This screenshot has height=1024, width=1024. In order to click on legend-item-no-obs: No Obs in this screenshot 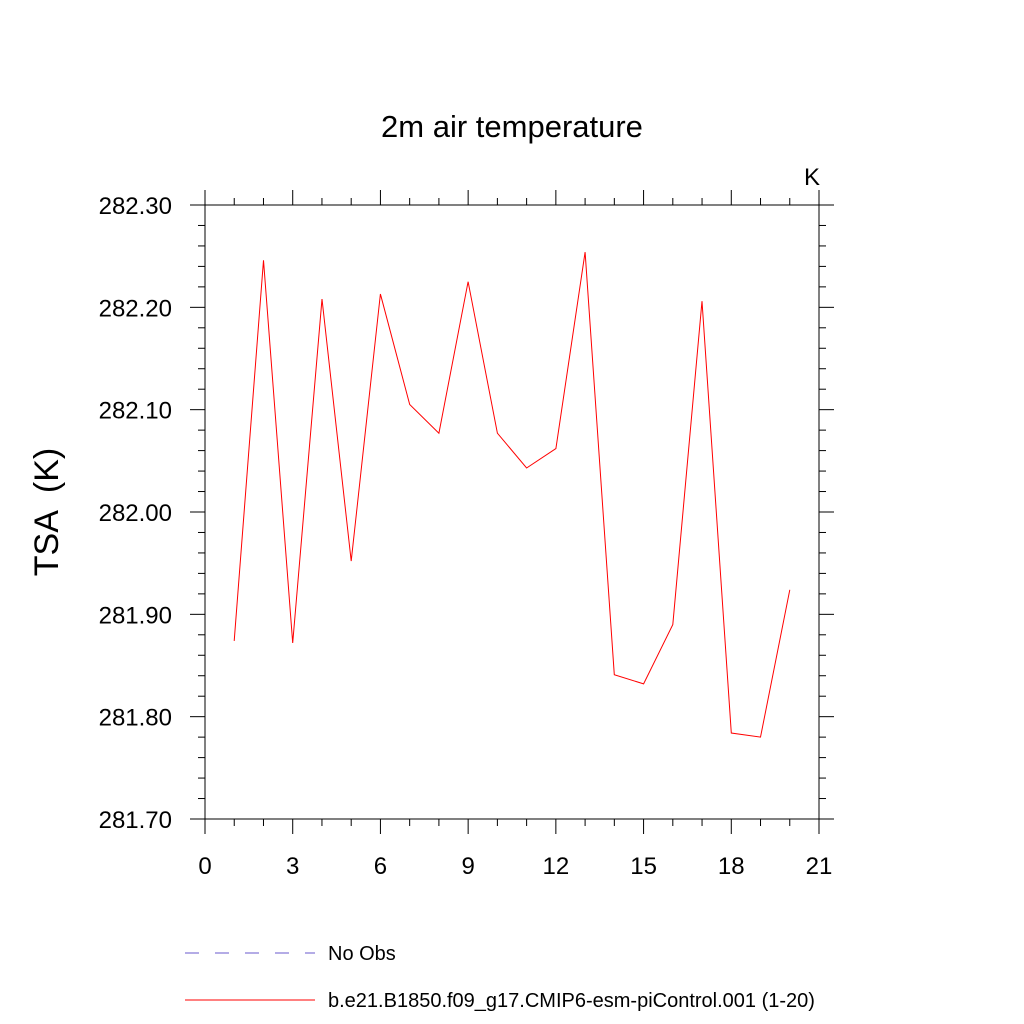, I will do `click(290, 954)`.